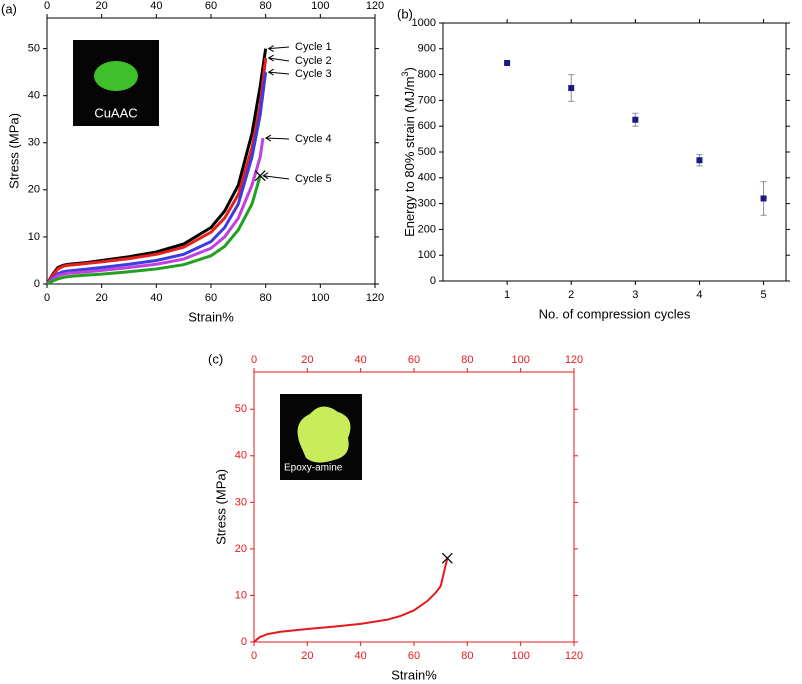  What do you see at coordinates (313, 61) in the screenshot?
I see `series-label: Cycle 2` at bounding box center [313, 61].